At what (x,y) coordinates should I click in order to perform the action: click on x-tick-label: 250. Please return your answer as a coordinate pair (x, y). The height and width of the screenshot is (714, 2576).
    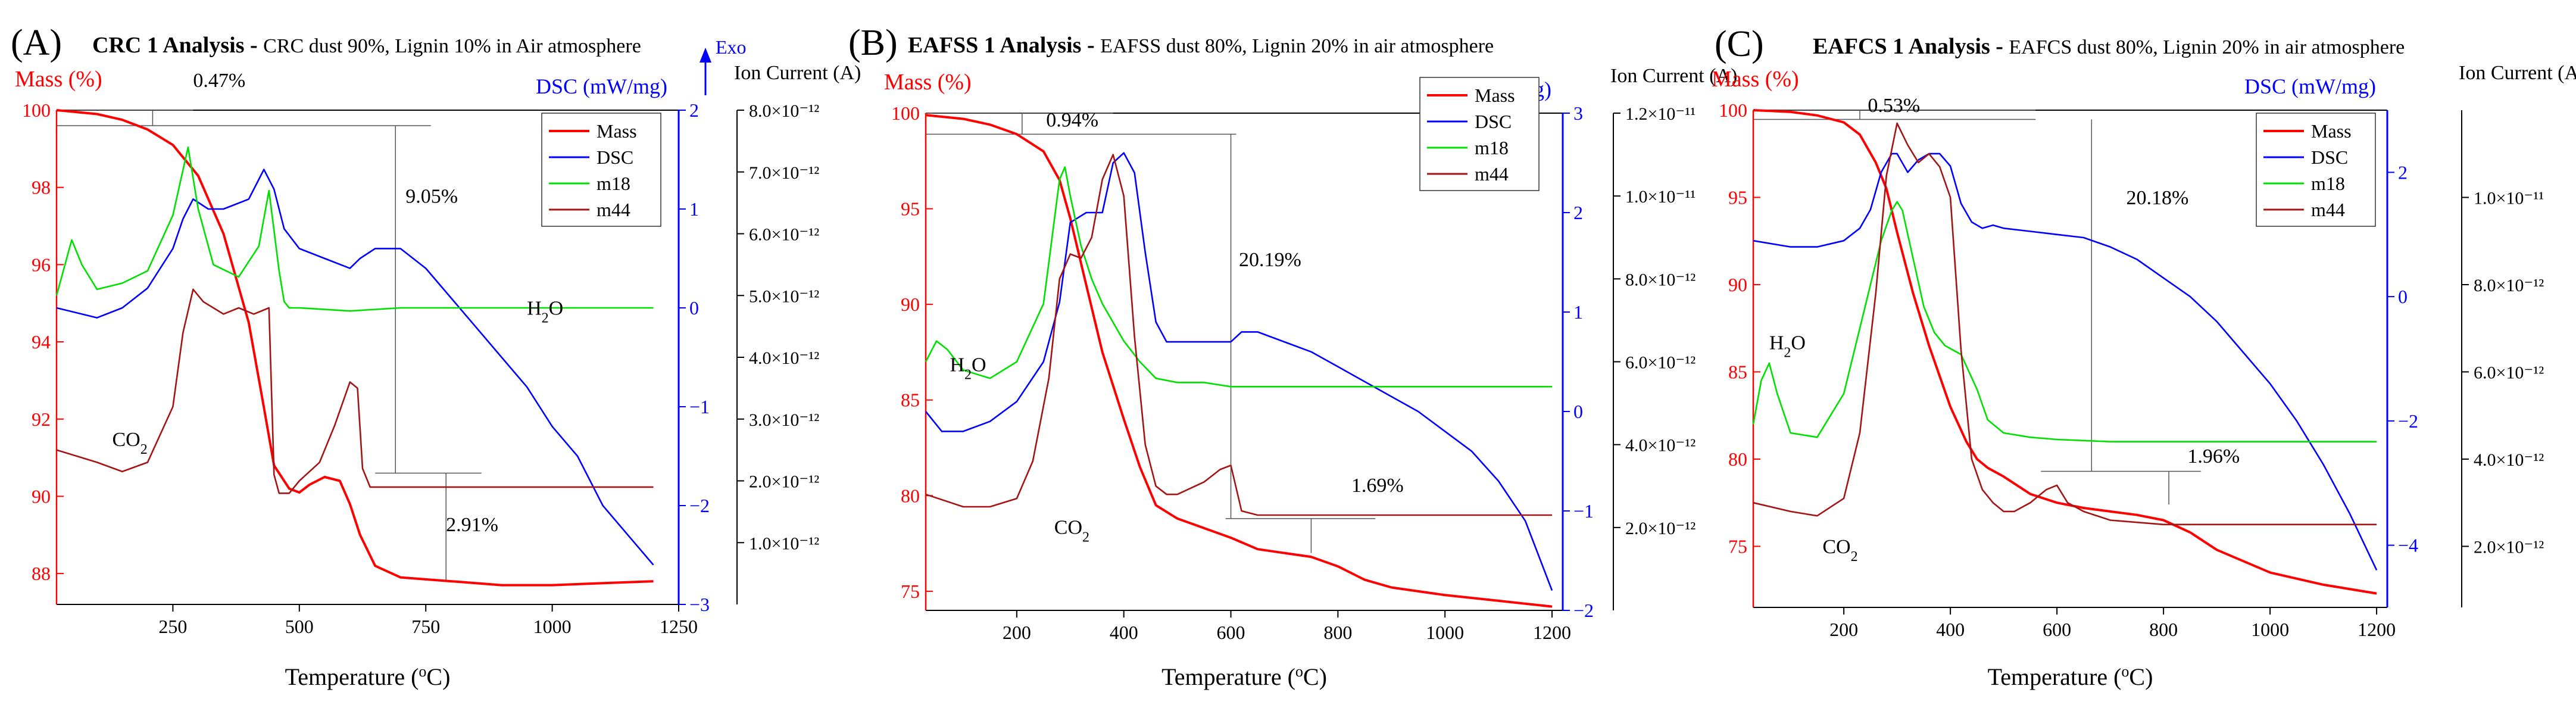
    Looking at the image, I should click on (172, 626).